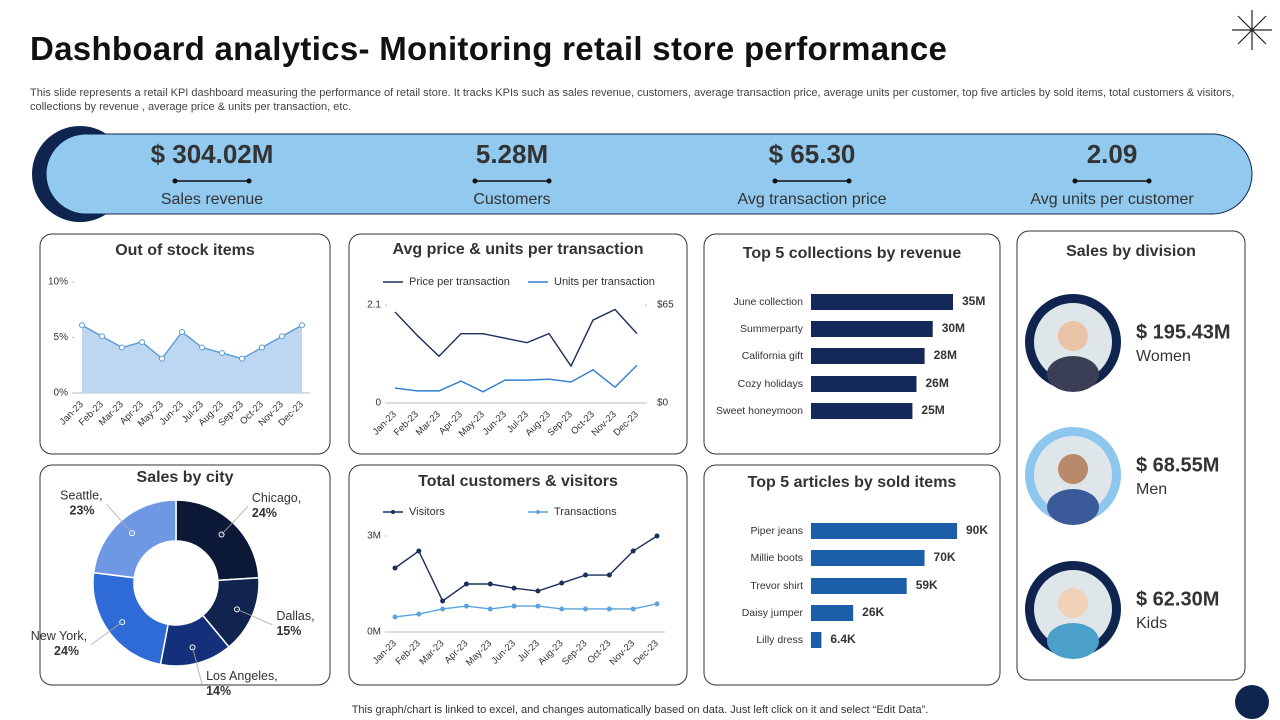  I want to click on slice-label: New York,, so click(59, 636).